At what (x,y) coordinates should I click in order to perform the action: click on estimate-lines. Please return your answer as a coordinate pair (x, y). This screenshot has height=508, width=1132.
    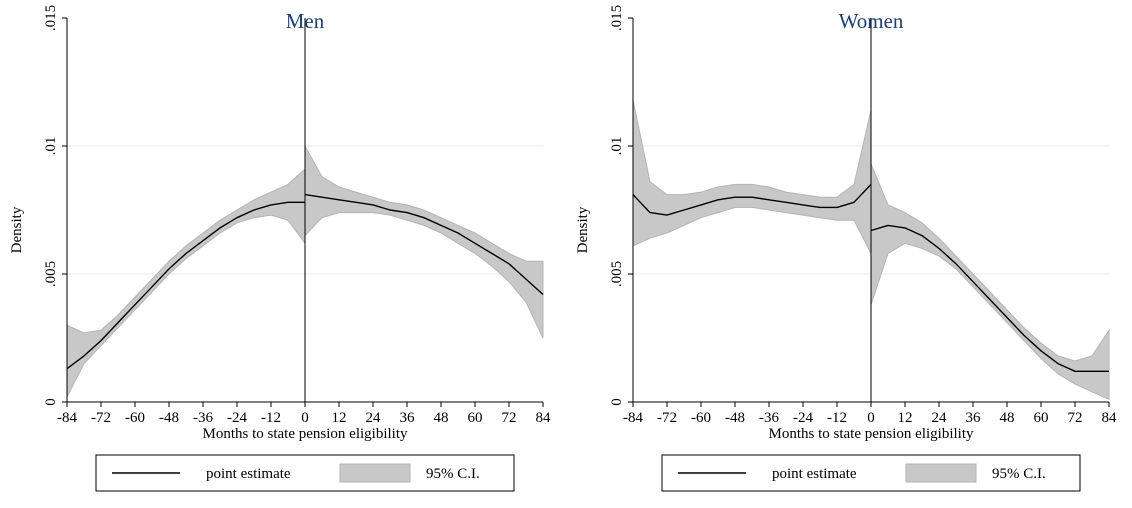
    Looking at the image, I should click on (305, 281).